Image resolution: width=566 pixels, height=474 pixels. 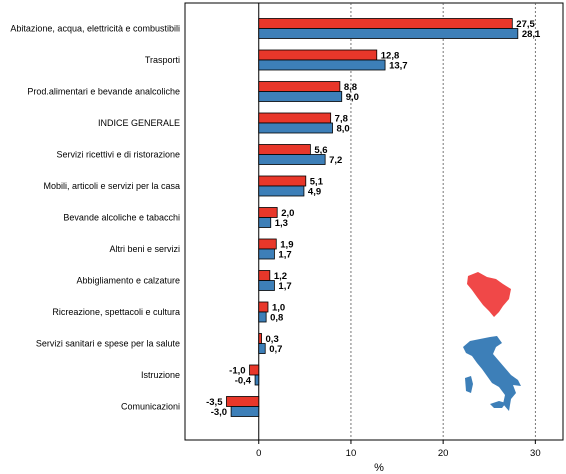 I want to click on data-label: 7,8, so click(x=341, y=119).